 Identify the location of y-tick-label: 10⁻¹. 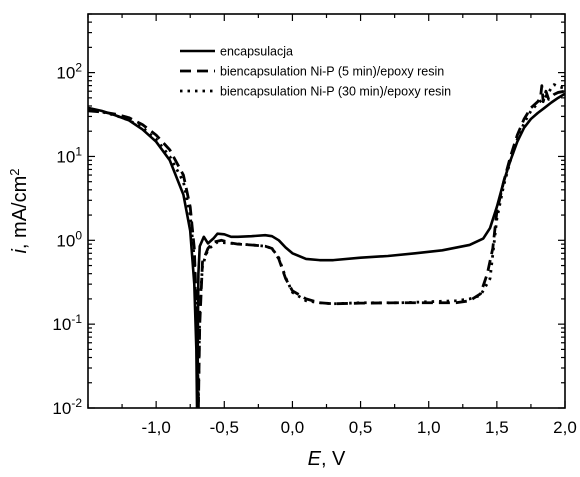
(67, 323).